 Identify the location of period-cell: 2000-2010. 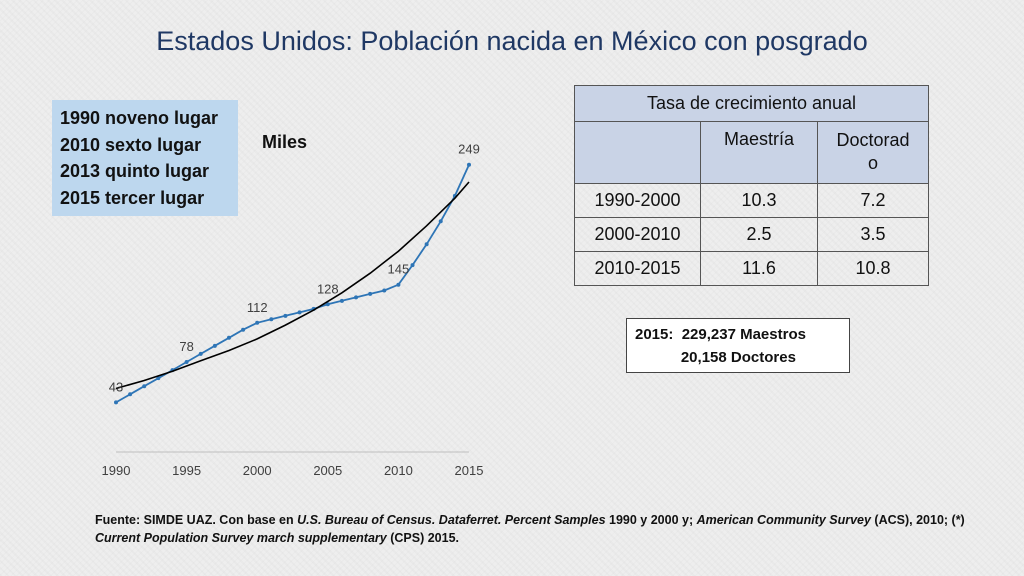
(637, 234).